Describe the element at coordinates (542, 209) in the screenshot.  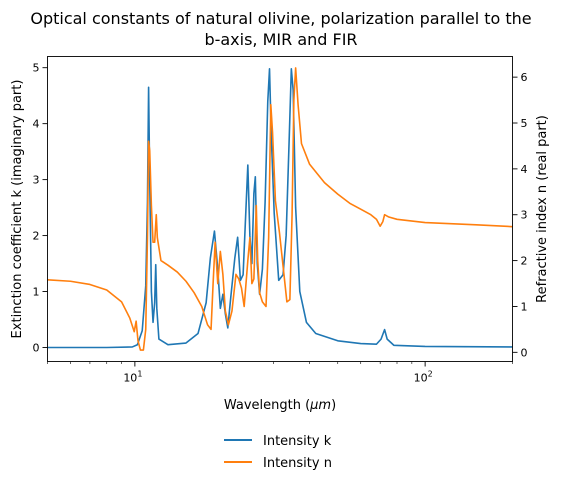
I see `right-y-axis-label: Refractive index n (real part)` at that location.